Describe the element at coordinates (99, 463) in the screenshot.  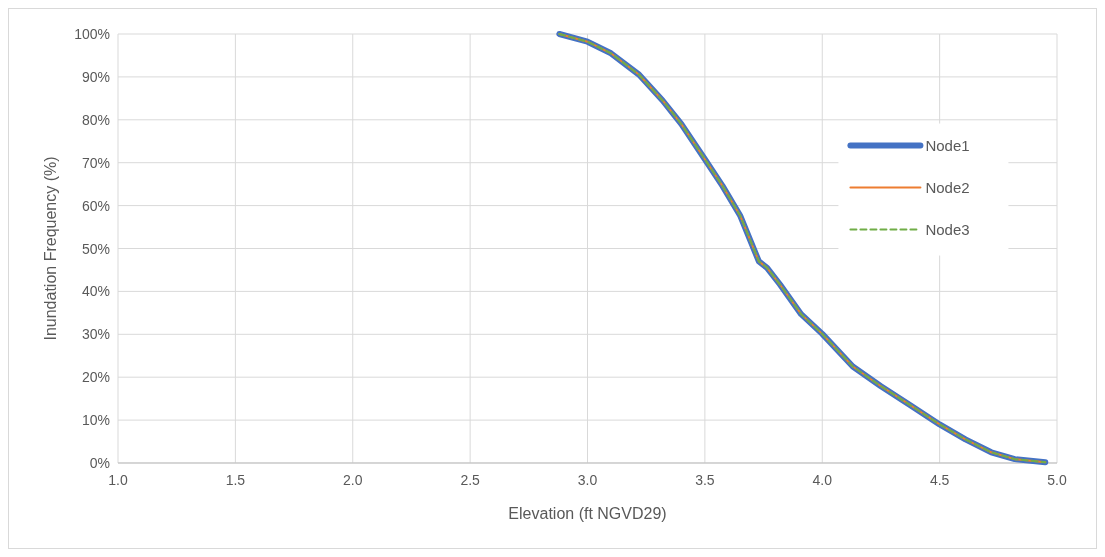
I see `y-tick-label: 0%` at that location.